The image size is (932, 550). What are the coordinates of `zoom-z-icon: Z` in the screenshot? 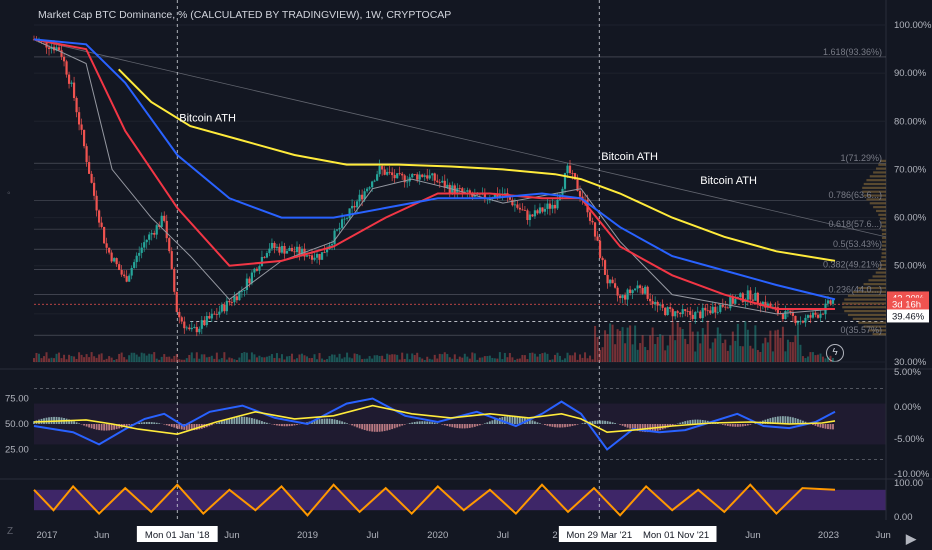 It's located at (10, 531).